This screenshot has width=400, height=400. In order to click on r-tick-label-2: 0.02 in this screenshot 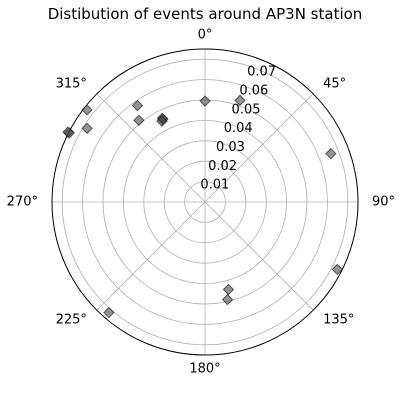, I will do `click(222, 166)`.